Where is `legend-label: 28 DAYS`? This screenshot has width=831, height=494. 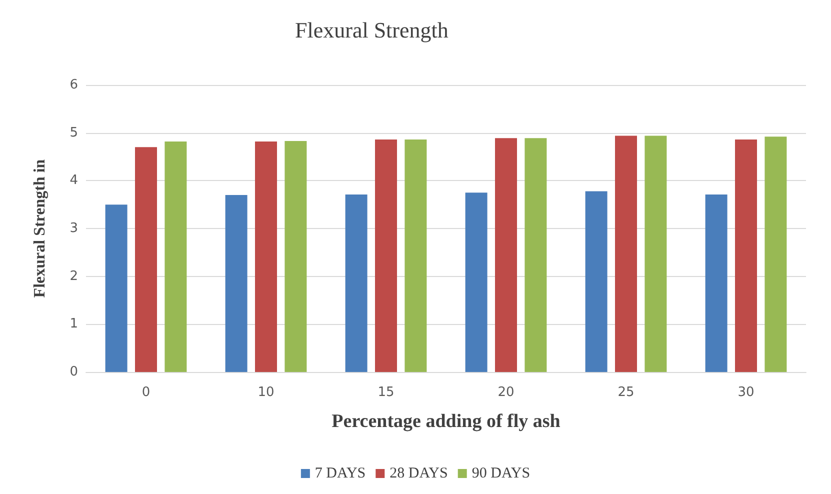 legend-label: 28 DAYS is located at coordinates (419, 474).